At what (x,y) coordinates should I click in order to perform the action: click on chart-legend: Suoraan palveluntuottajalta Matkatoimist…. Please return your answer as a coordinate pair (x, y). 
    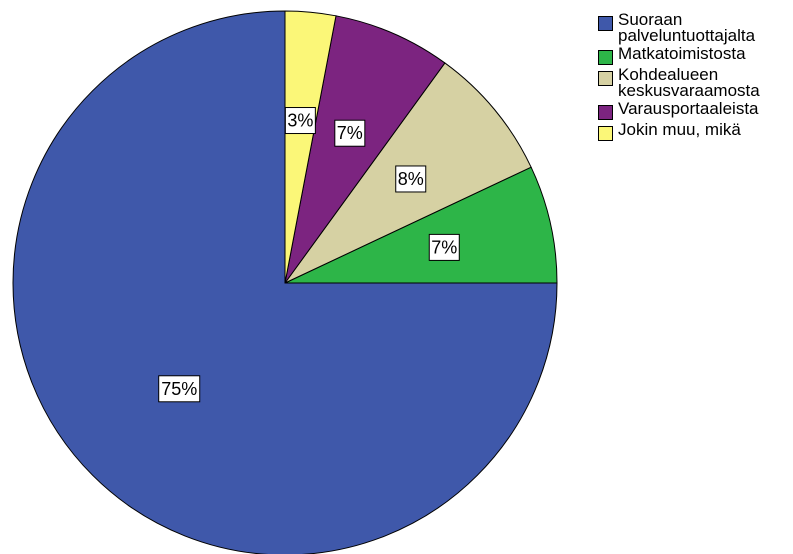
    Looking at the image, I should click on (679, 76).